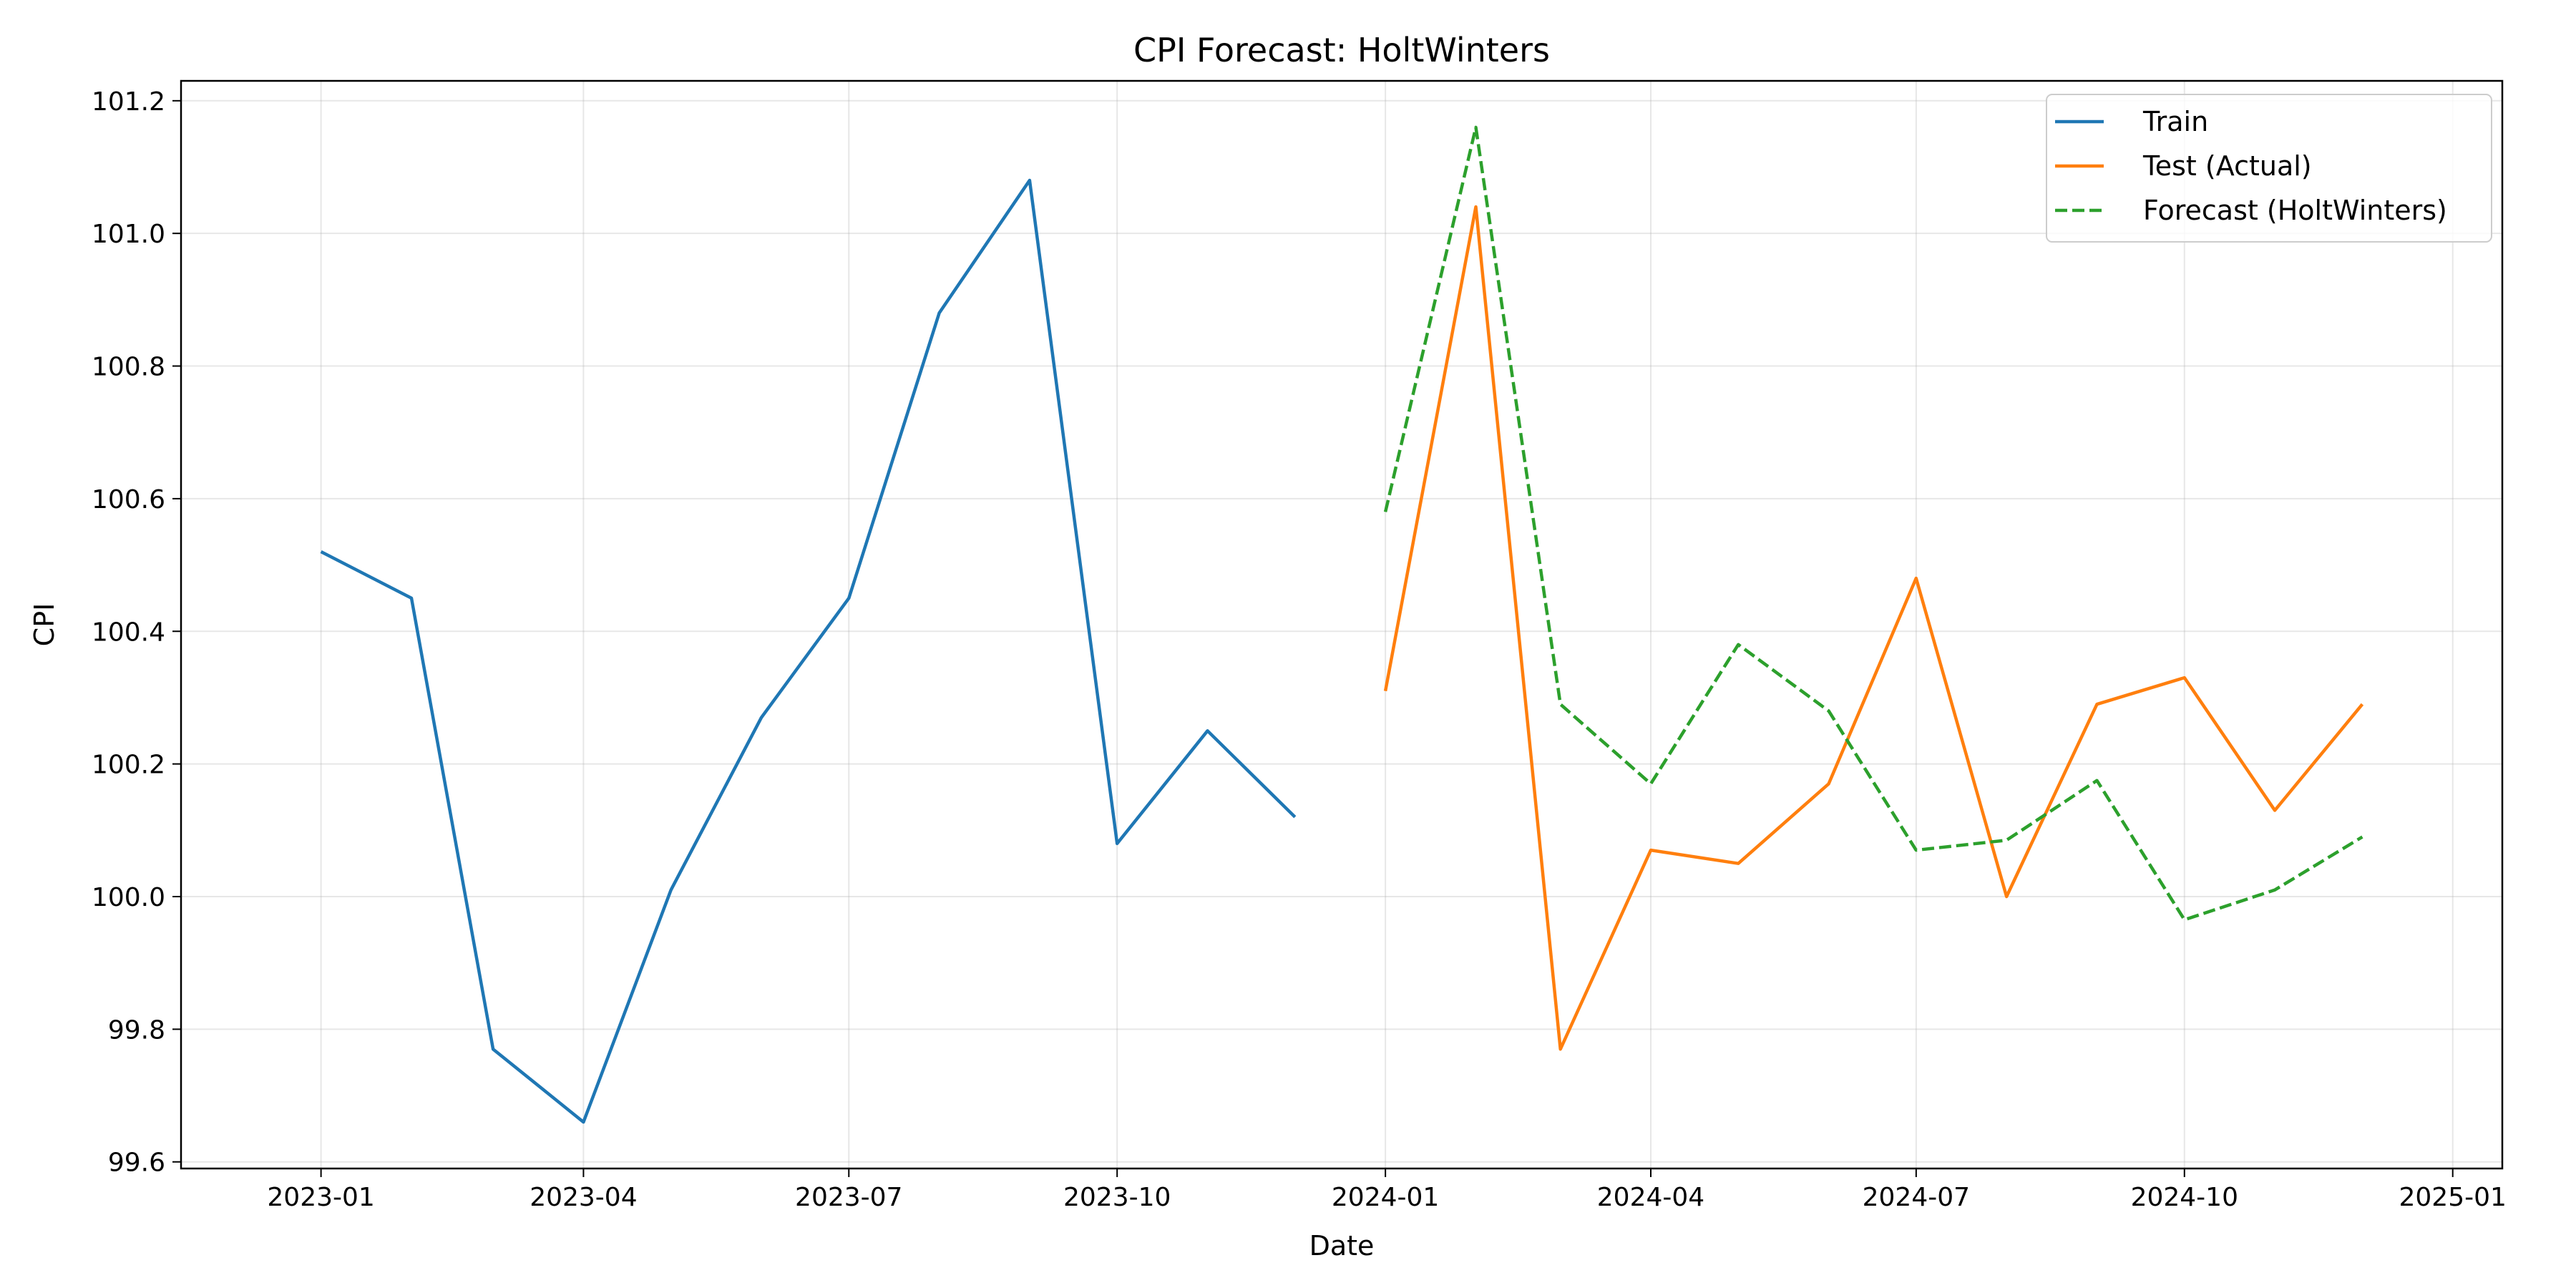 The height and width of the screenshot is (1288, 2576). I want to click on y-tick-label: 100.6, so click(128, 499).